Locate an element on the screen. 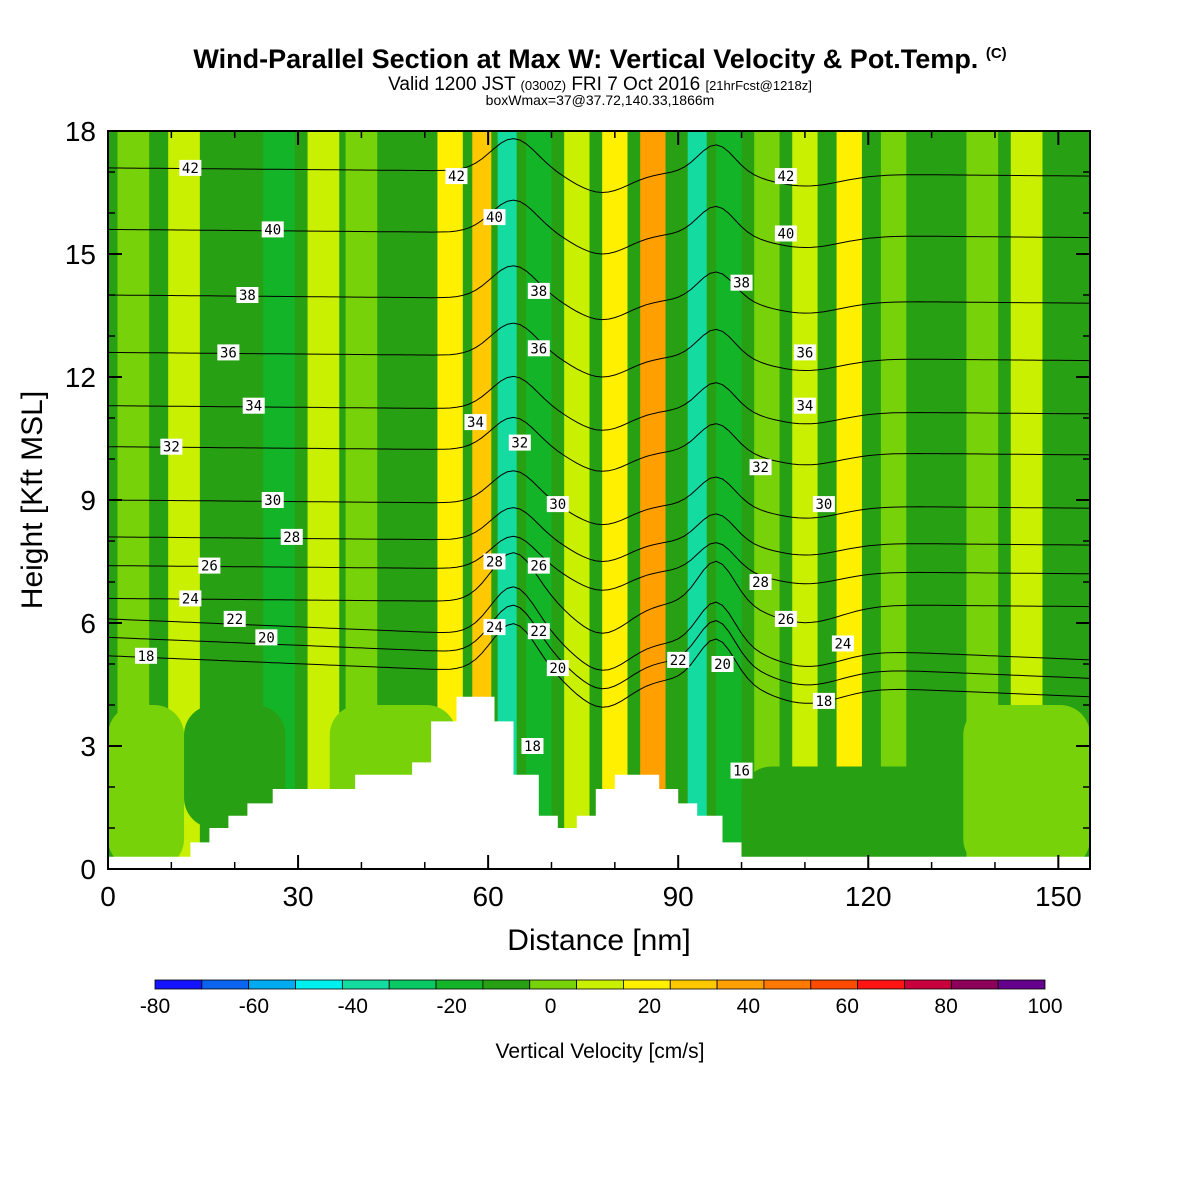 The image size is (1200, 1200). valid-date: FRI 7 Oct 2016 is located at coordinates (636, 84).